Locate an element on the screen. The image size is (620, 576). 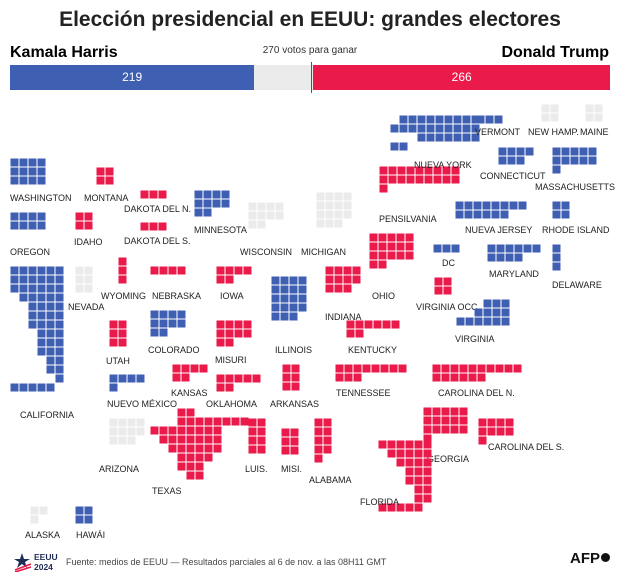
state-label: MICHIGAN is located at coordinates (323, 252).